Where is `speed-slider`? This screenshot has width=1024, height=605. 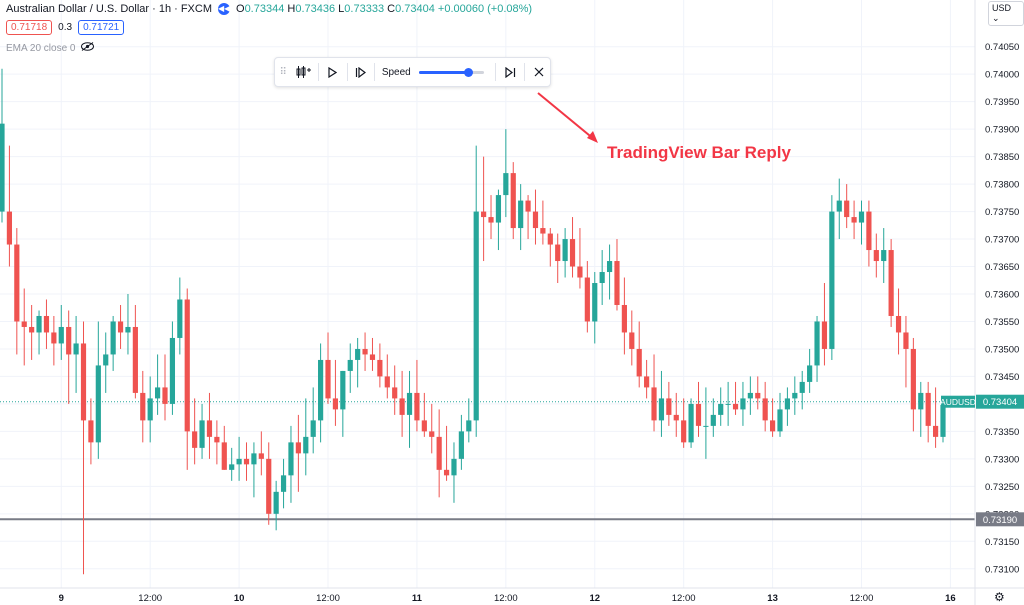 speed-slider is located at coordinates (451, 72).